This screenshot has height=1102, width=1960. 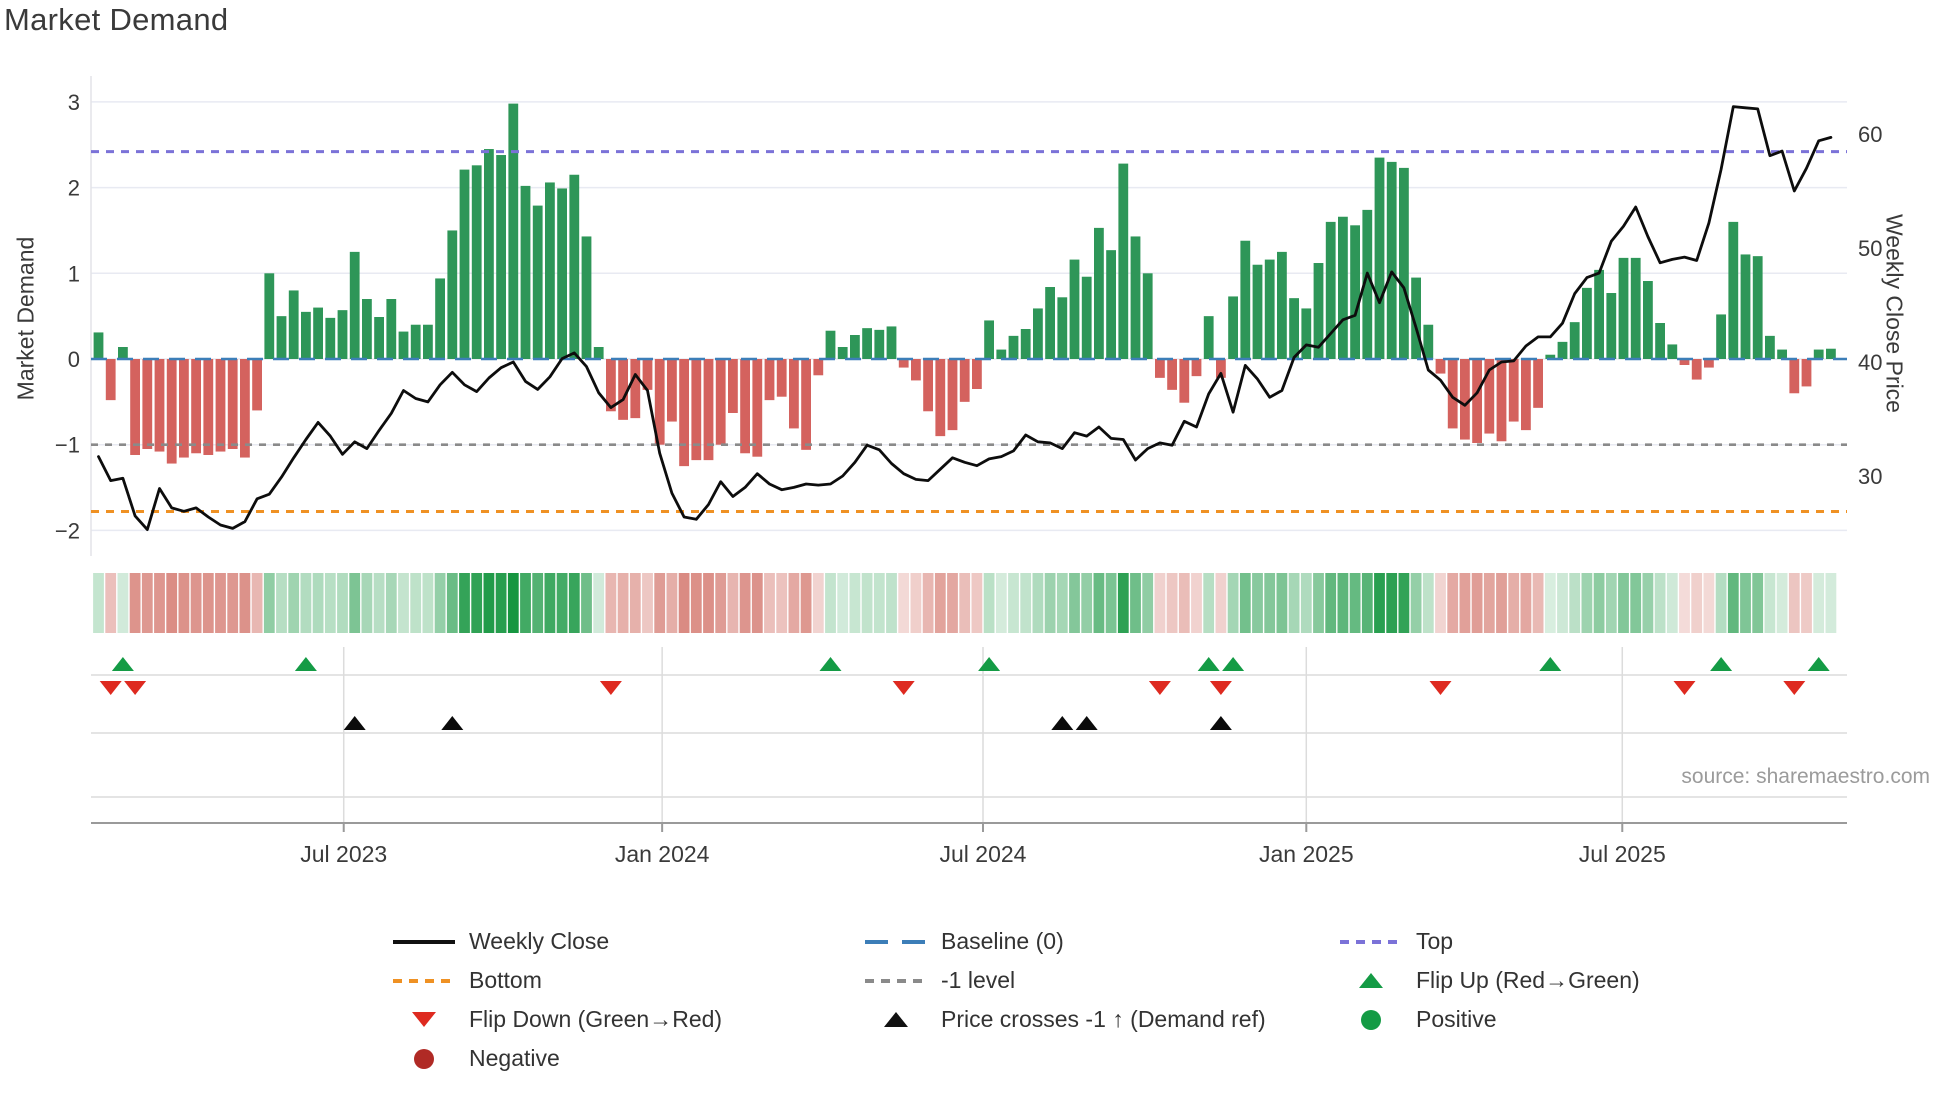 What do you see at coordinates (969, 735) in the screenshot?
I see `signal-panel` at bounding box center [969, 735].